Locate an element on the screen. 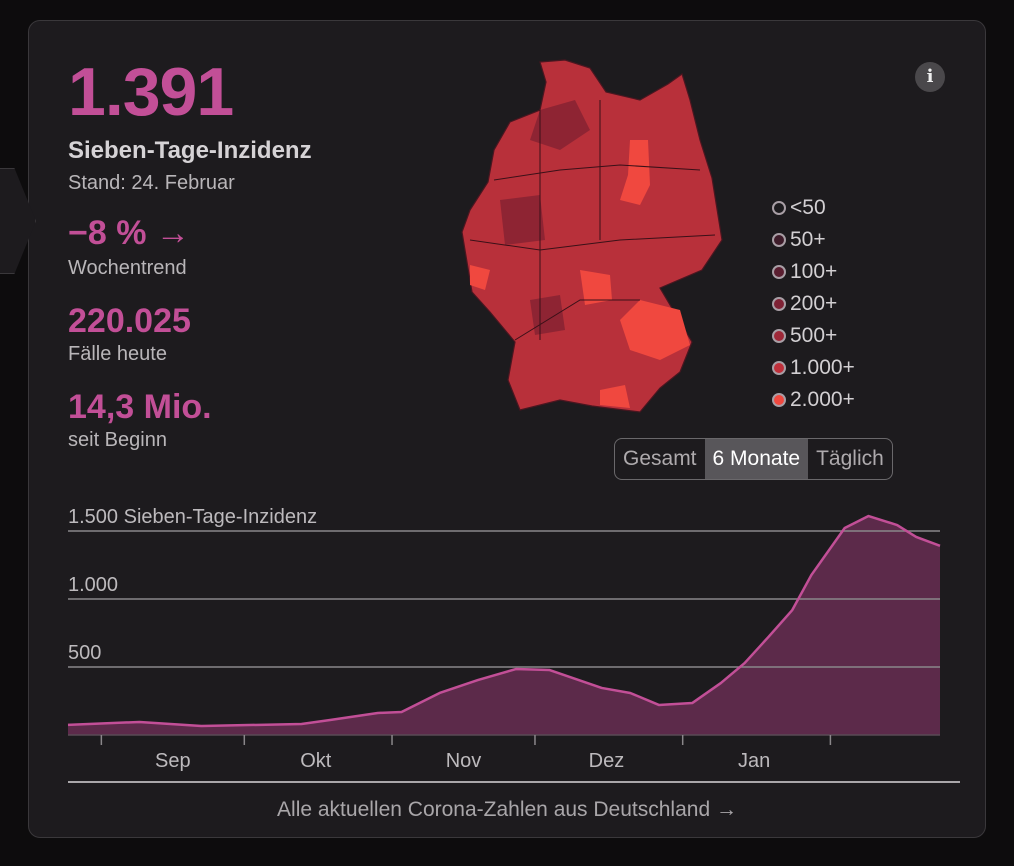 The image size is (1014, 866). trend-number: −8 % is located at coordinates (107, 233).